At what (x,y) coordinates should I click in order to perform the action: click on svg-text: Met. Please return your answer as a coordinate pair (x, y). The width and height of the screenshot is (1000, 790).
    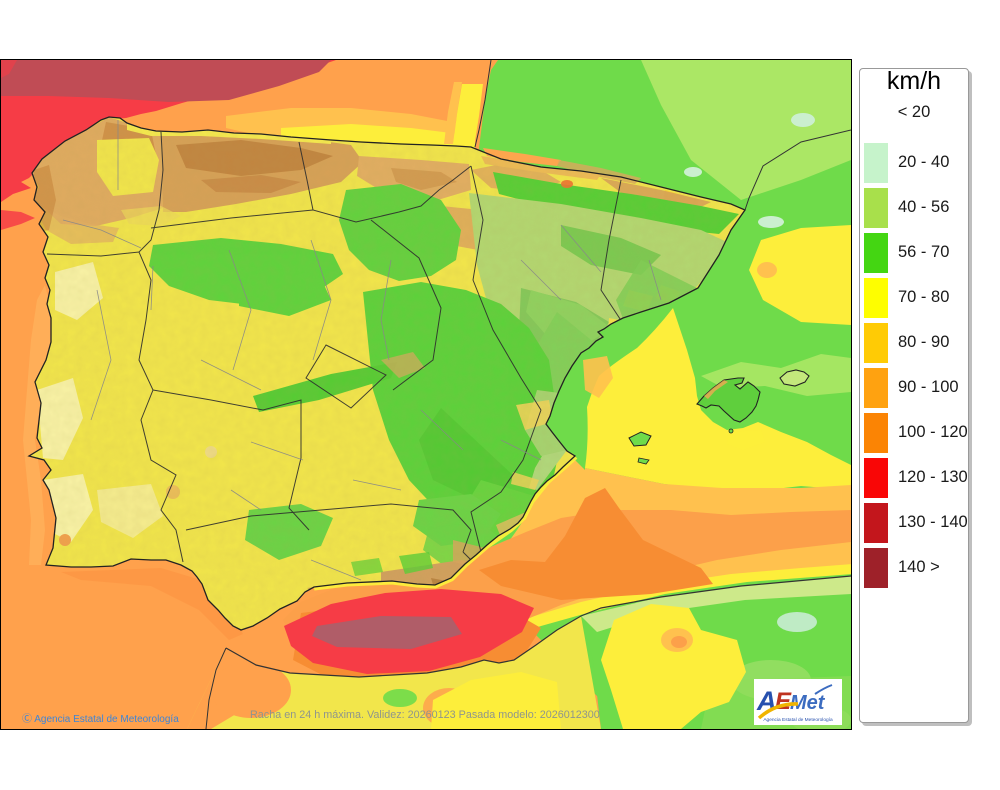
    Looking at the image, I should click on (808, 703).